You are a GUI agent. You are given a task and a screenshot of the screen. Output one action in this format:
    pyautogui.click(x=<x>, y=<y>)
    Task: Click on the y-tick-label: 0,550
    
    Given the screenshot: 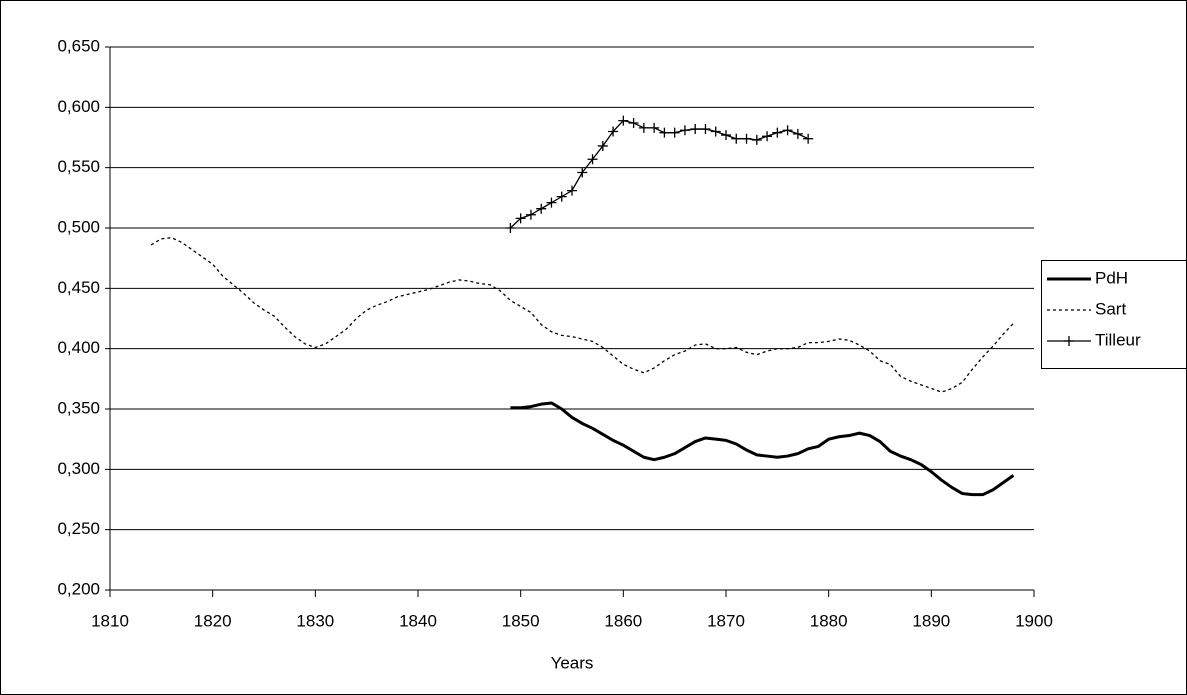 What is the action you would take?
    pyautogui.click(x=78, y=166)
    